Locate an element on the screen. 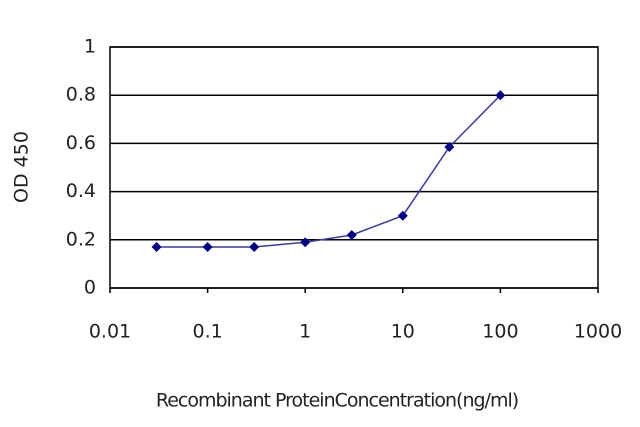 Image resolution: width=640 pixels, height=427 pixels. x-tick-label: 1 is located at coordinates (305, 332).